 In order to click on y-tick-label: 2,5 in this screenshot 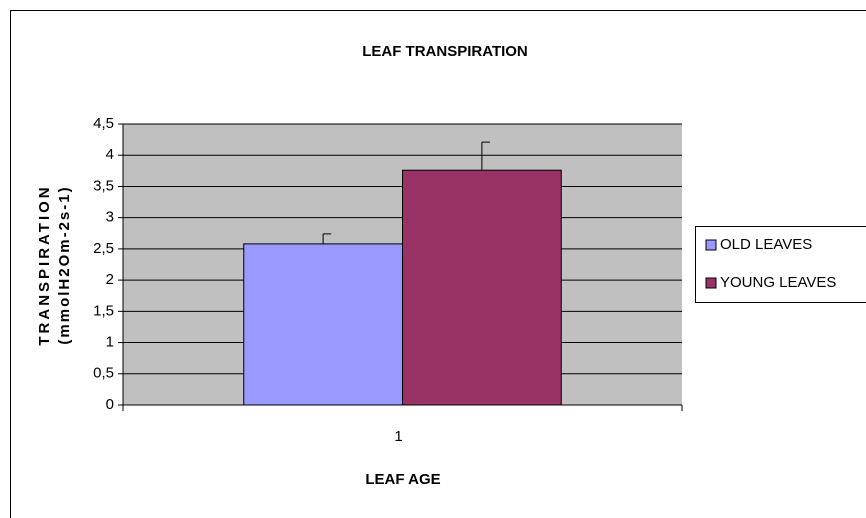, I will do `click(103, 248)`.